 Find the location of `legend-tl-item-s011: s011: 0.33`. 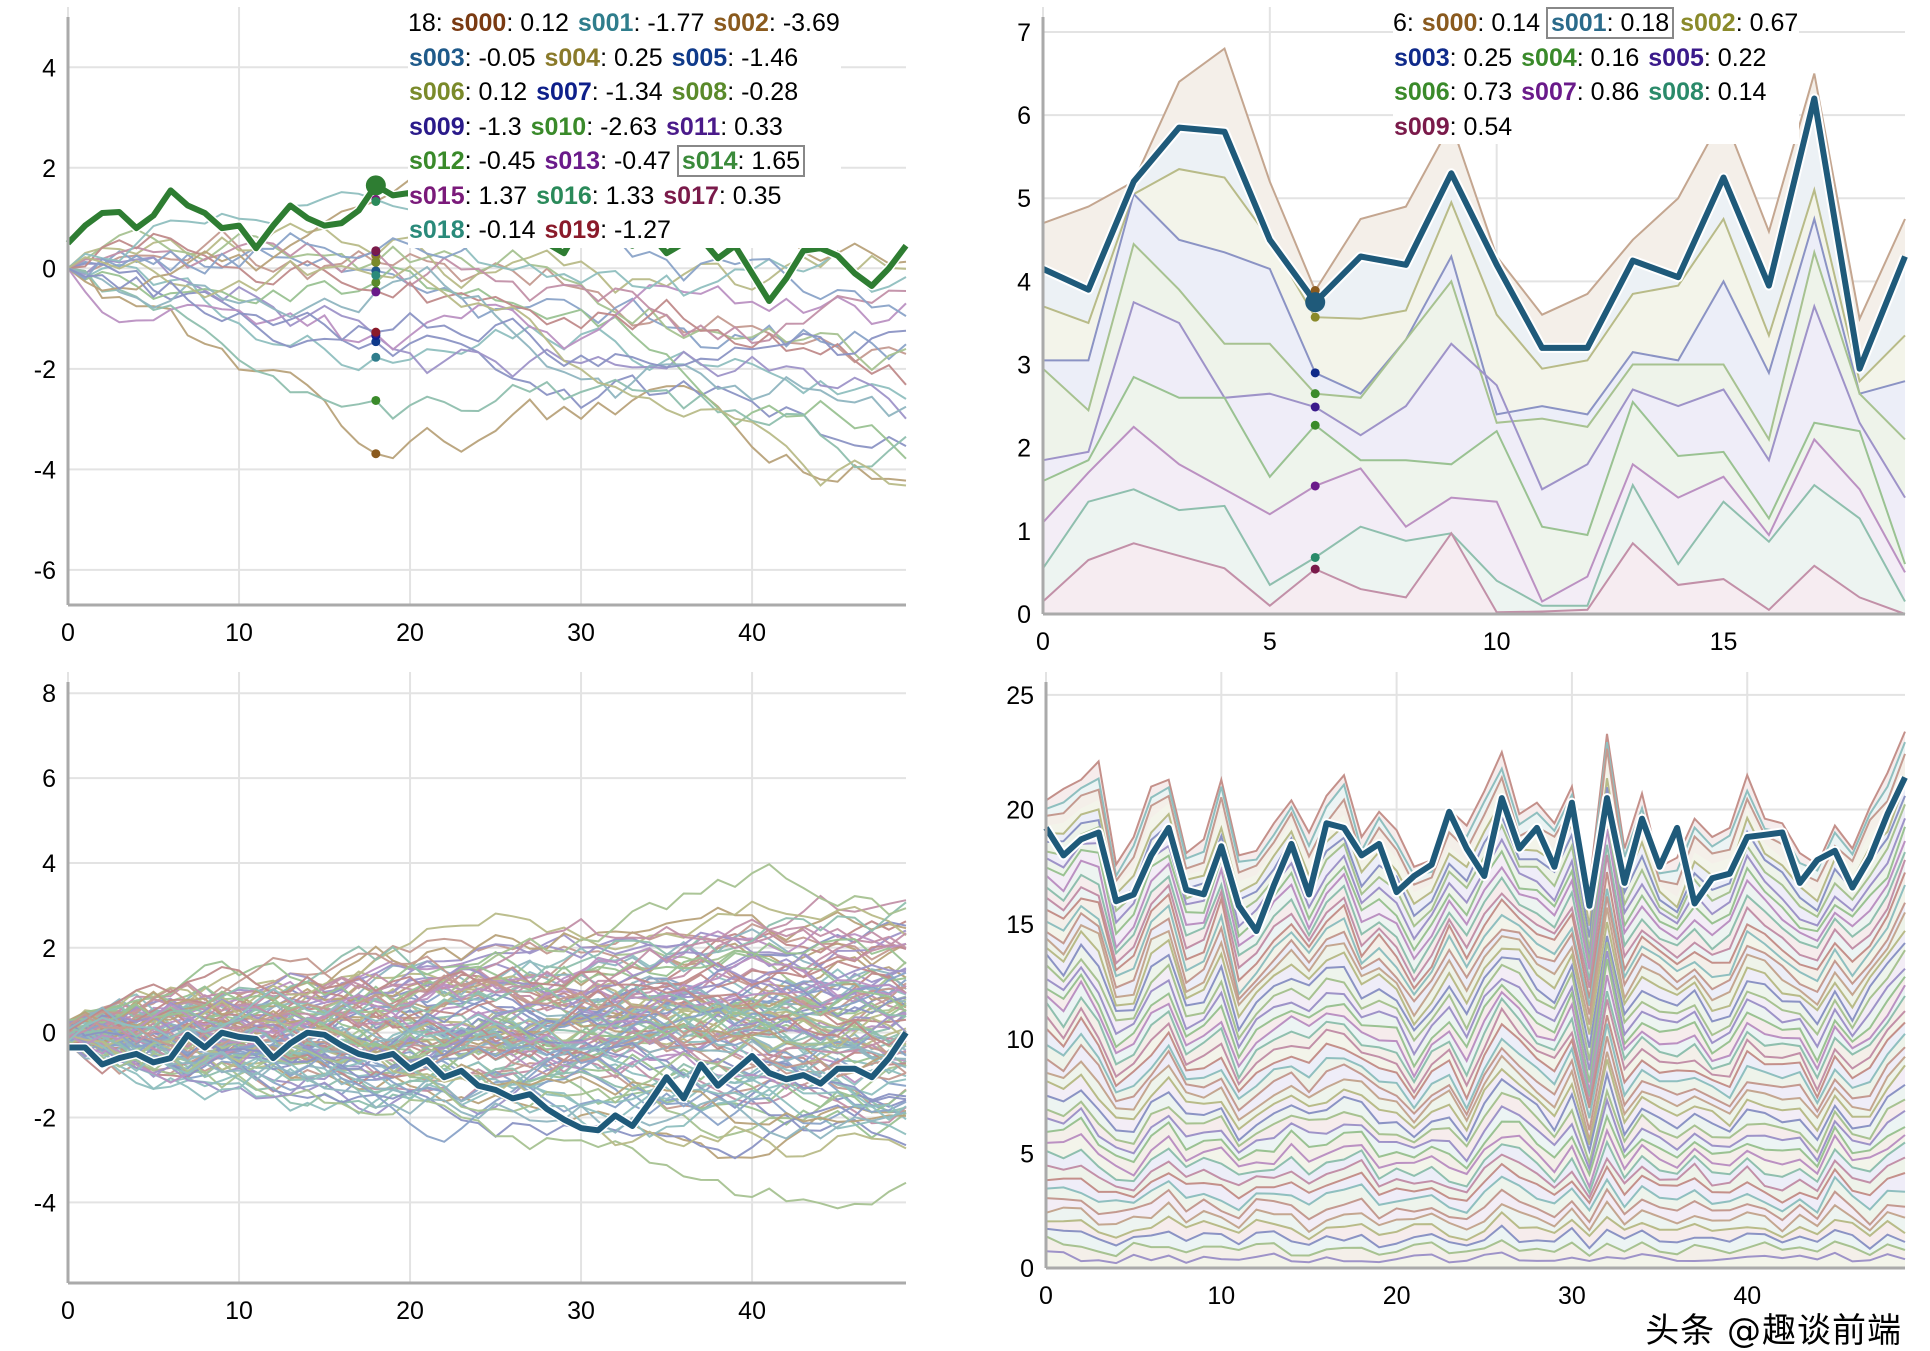

legend-tl-item-s011: s011: 0.33 is located at coordinates (724, 127).